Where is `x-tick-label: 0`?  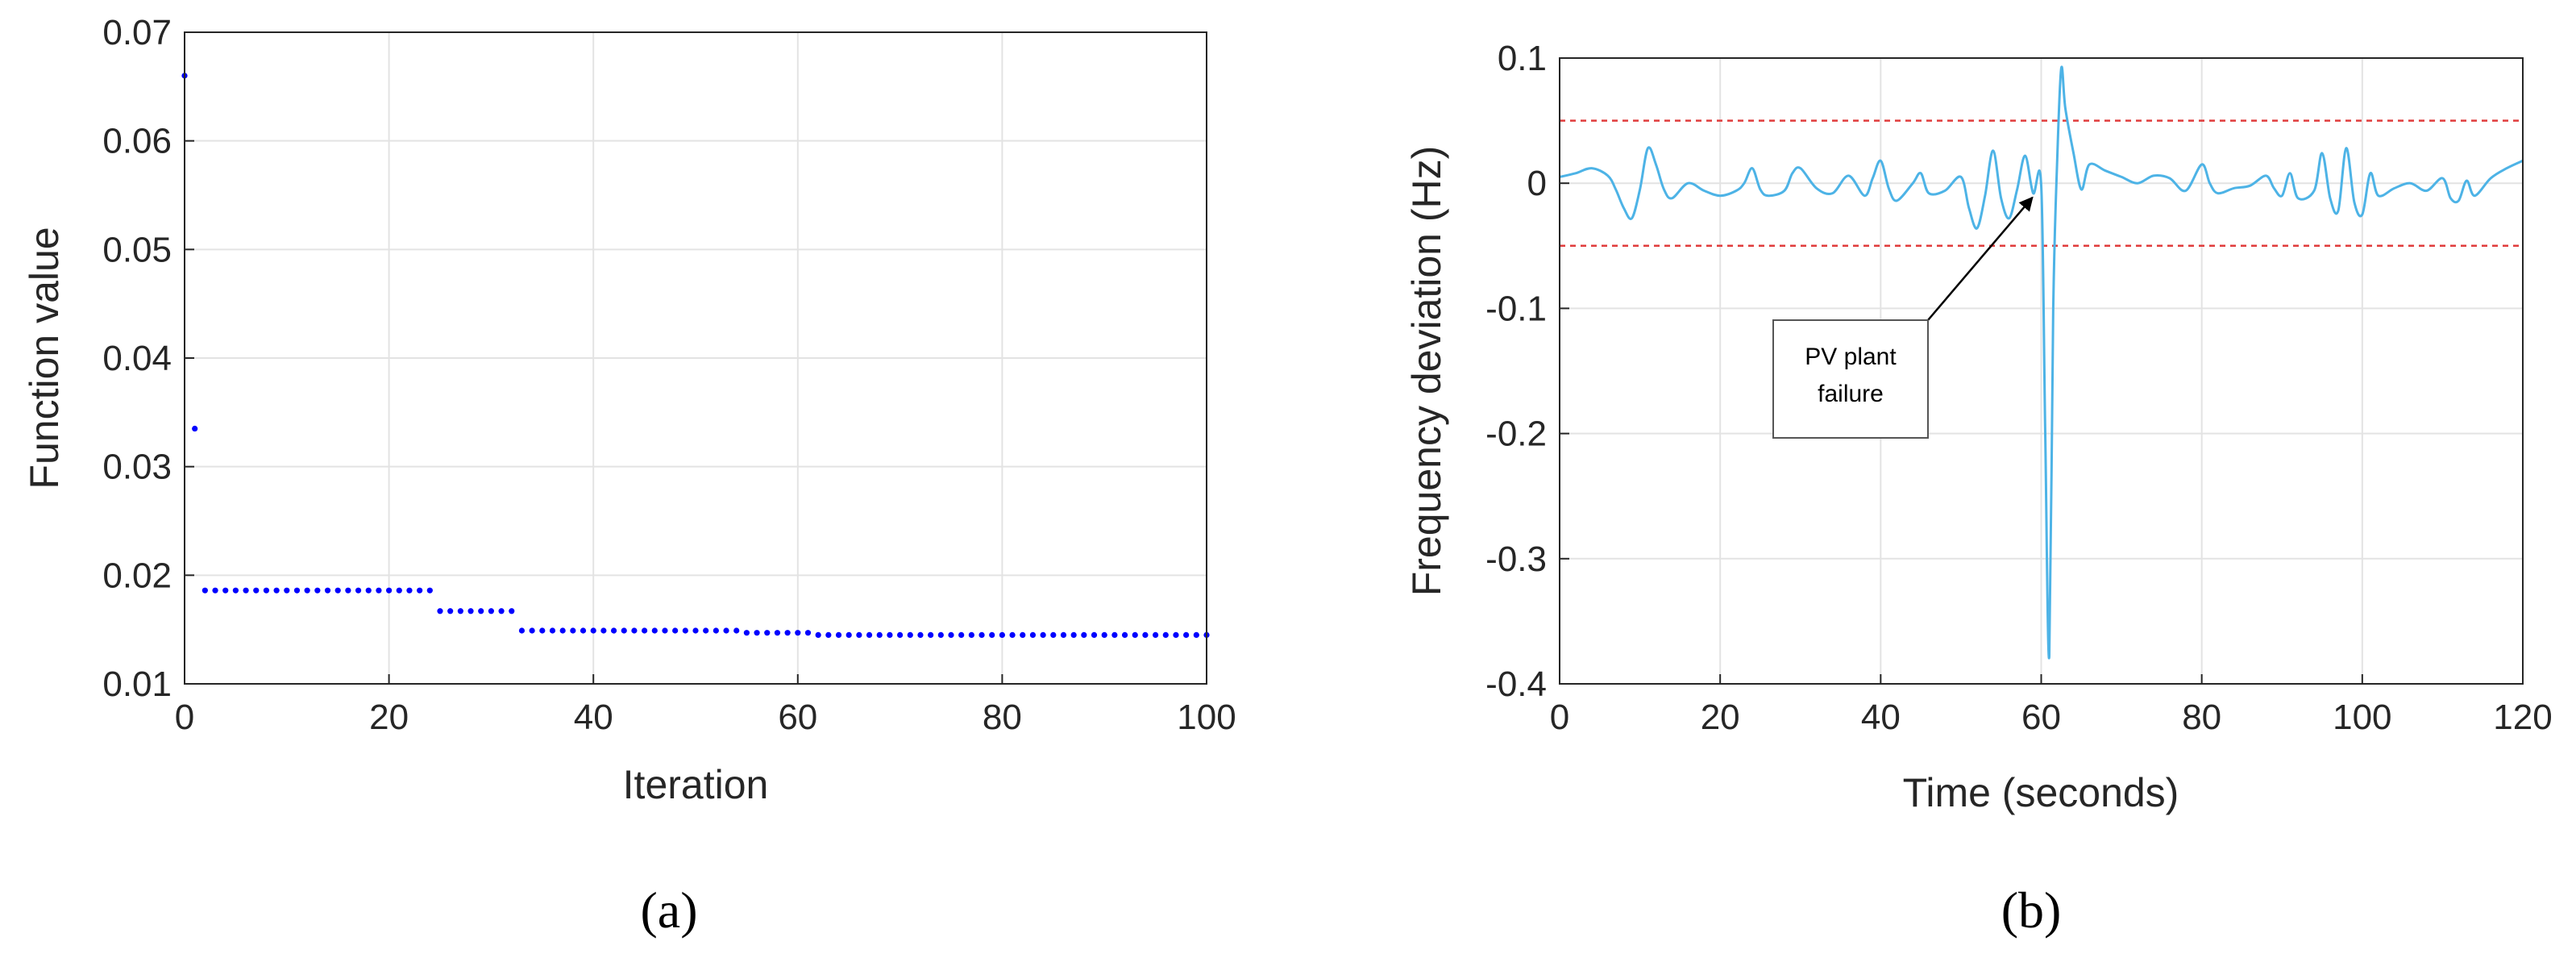
x-tick-label: 0 is located at coordinates (184, 717).